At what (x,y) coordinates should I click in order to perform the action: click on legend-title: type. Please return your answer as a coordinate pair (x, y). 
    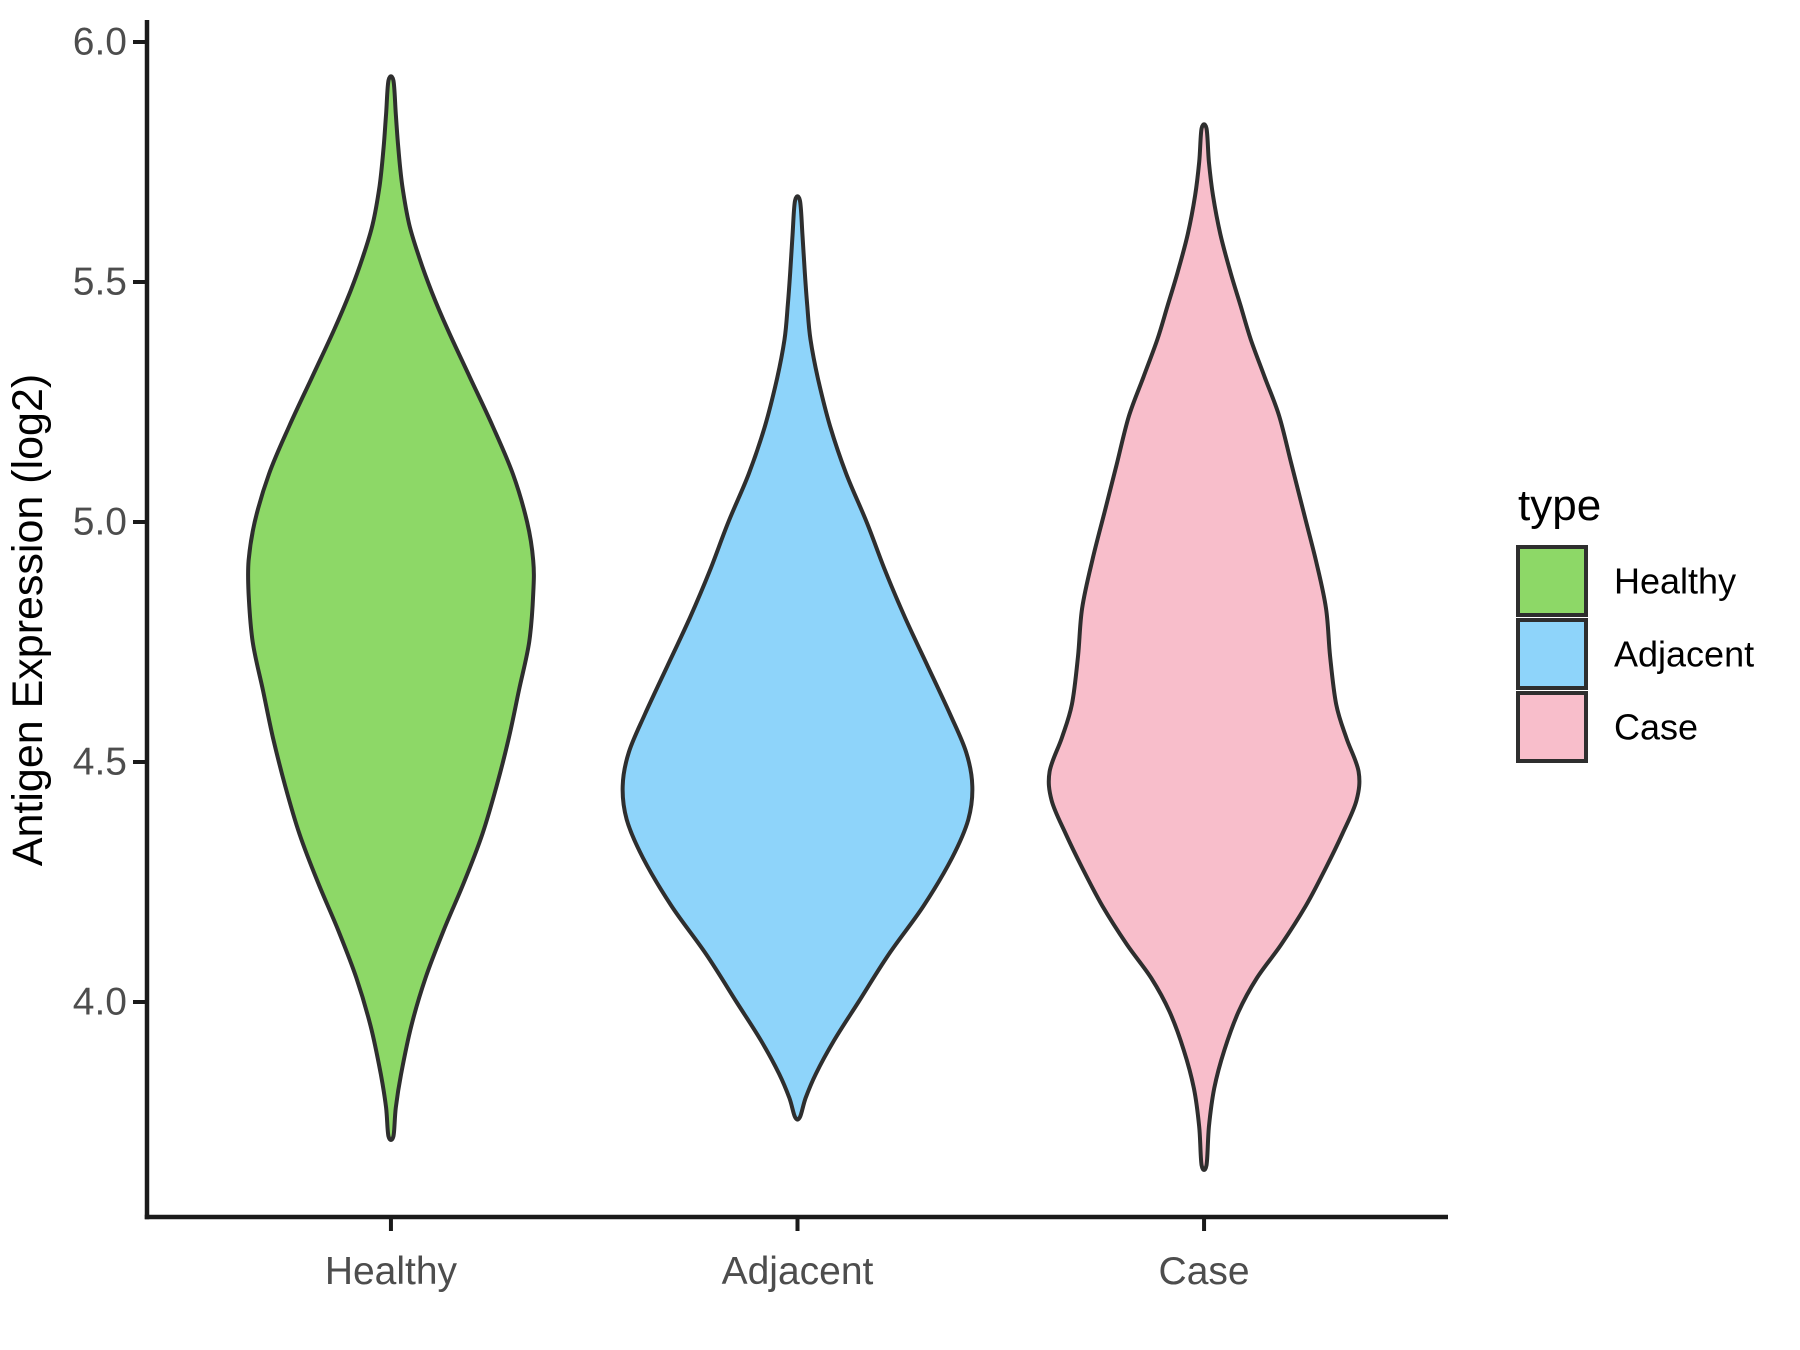
    Looking at the image, I should click on (1559, 505).